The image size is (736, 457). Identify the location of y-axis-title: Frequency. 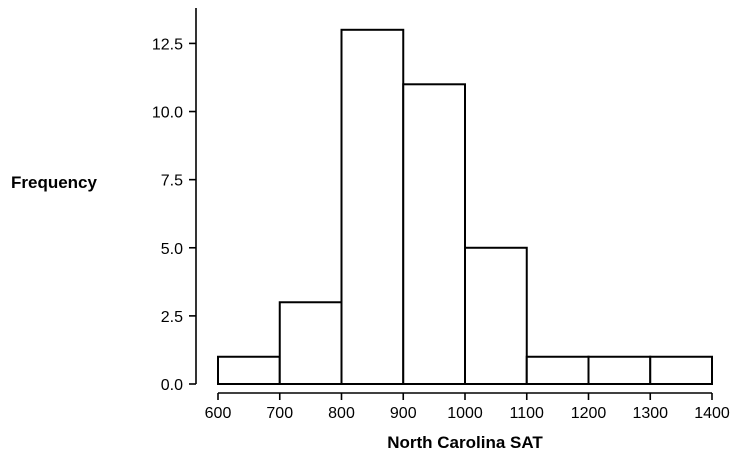
(54, 182).